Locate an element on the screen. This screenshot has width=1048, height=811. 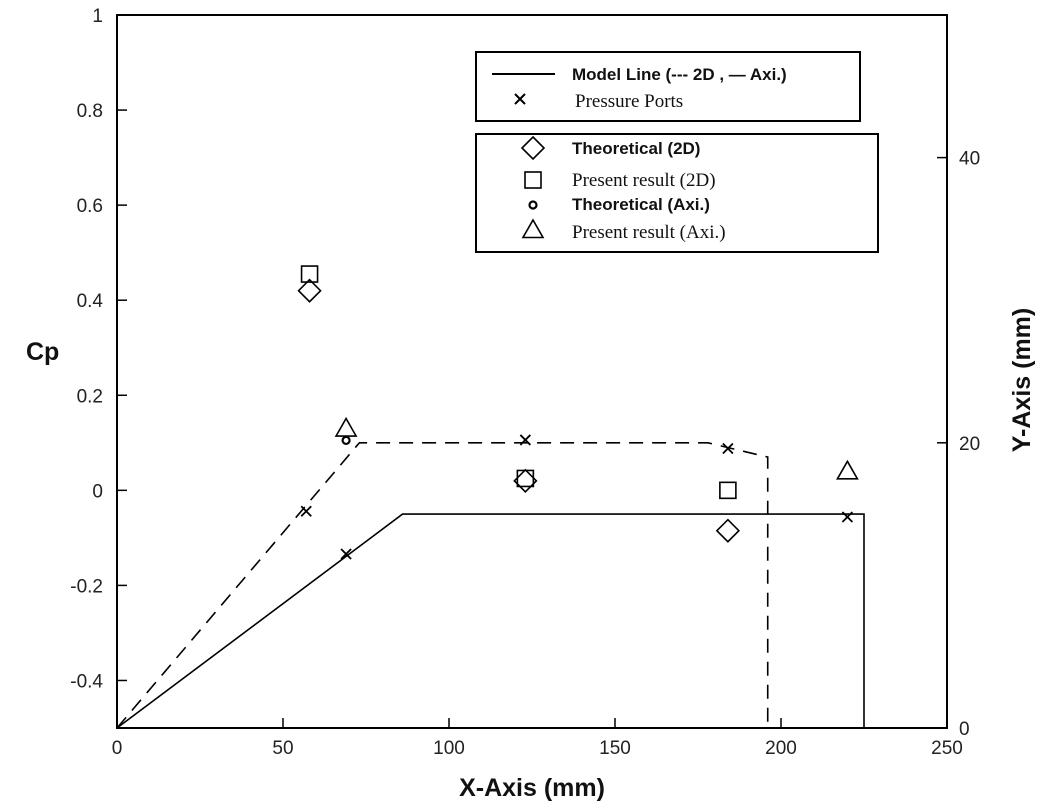
legend-series-0-diamond-marker is located at coordinates (533, 148).